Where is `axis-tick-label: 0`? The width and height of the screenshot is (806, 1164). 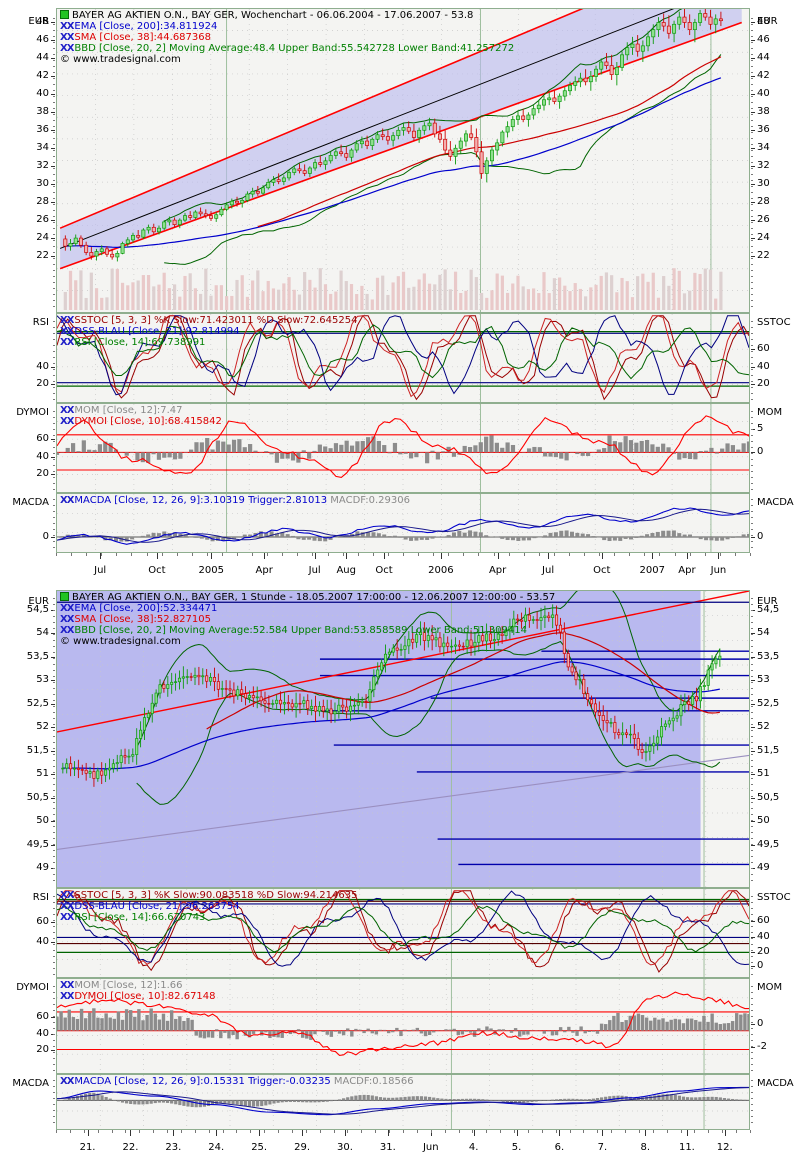 axis-tick-label: 0 is located at coordinates (760, 451).